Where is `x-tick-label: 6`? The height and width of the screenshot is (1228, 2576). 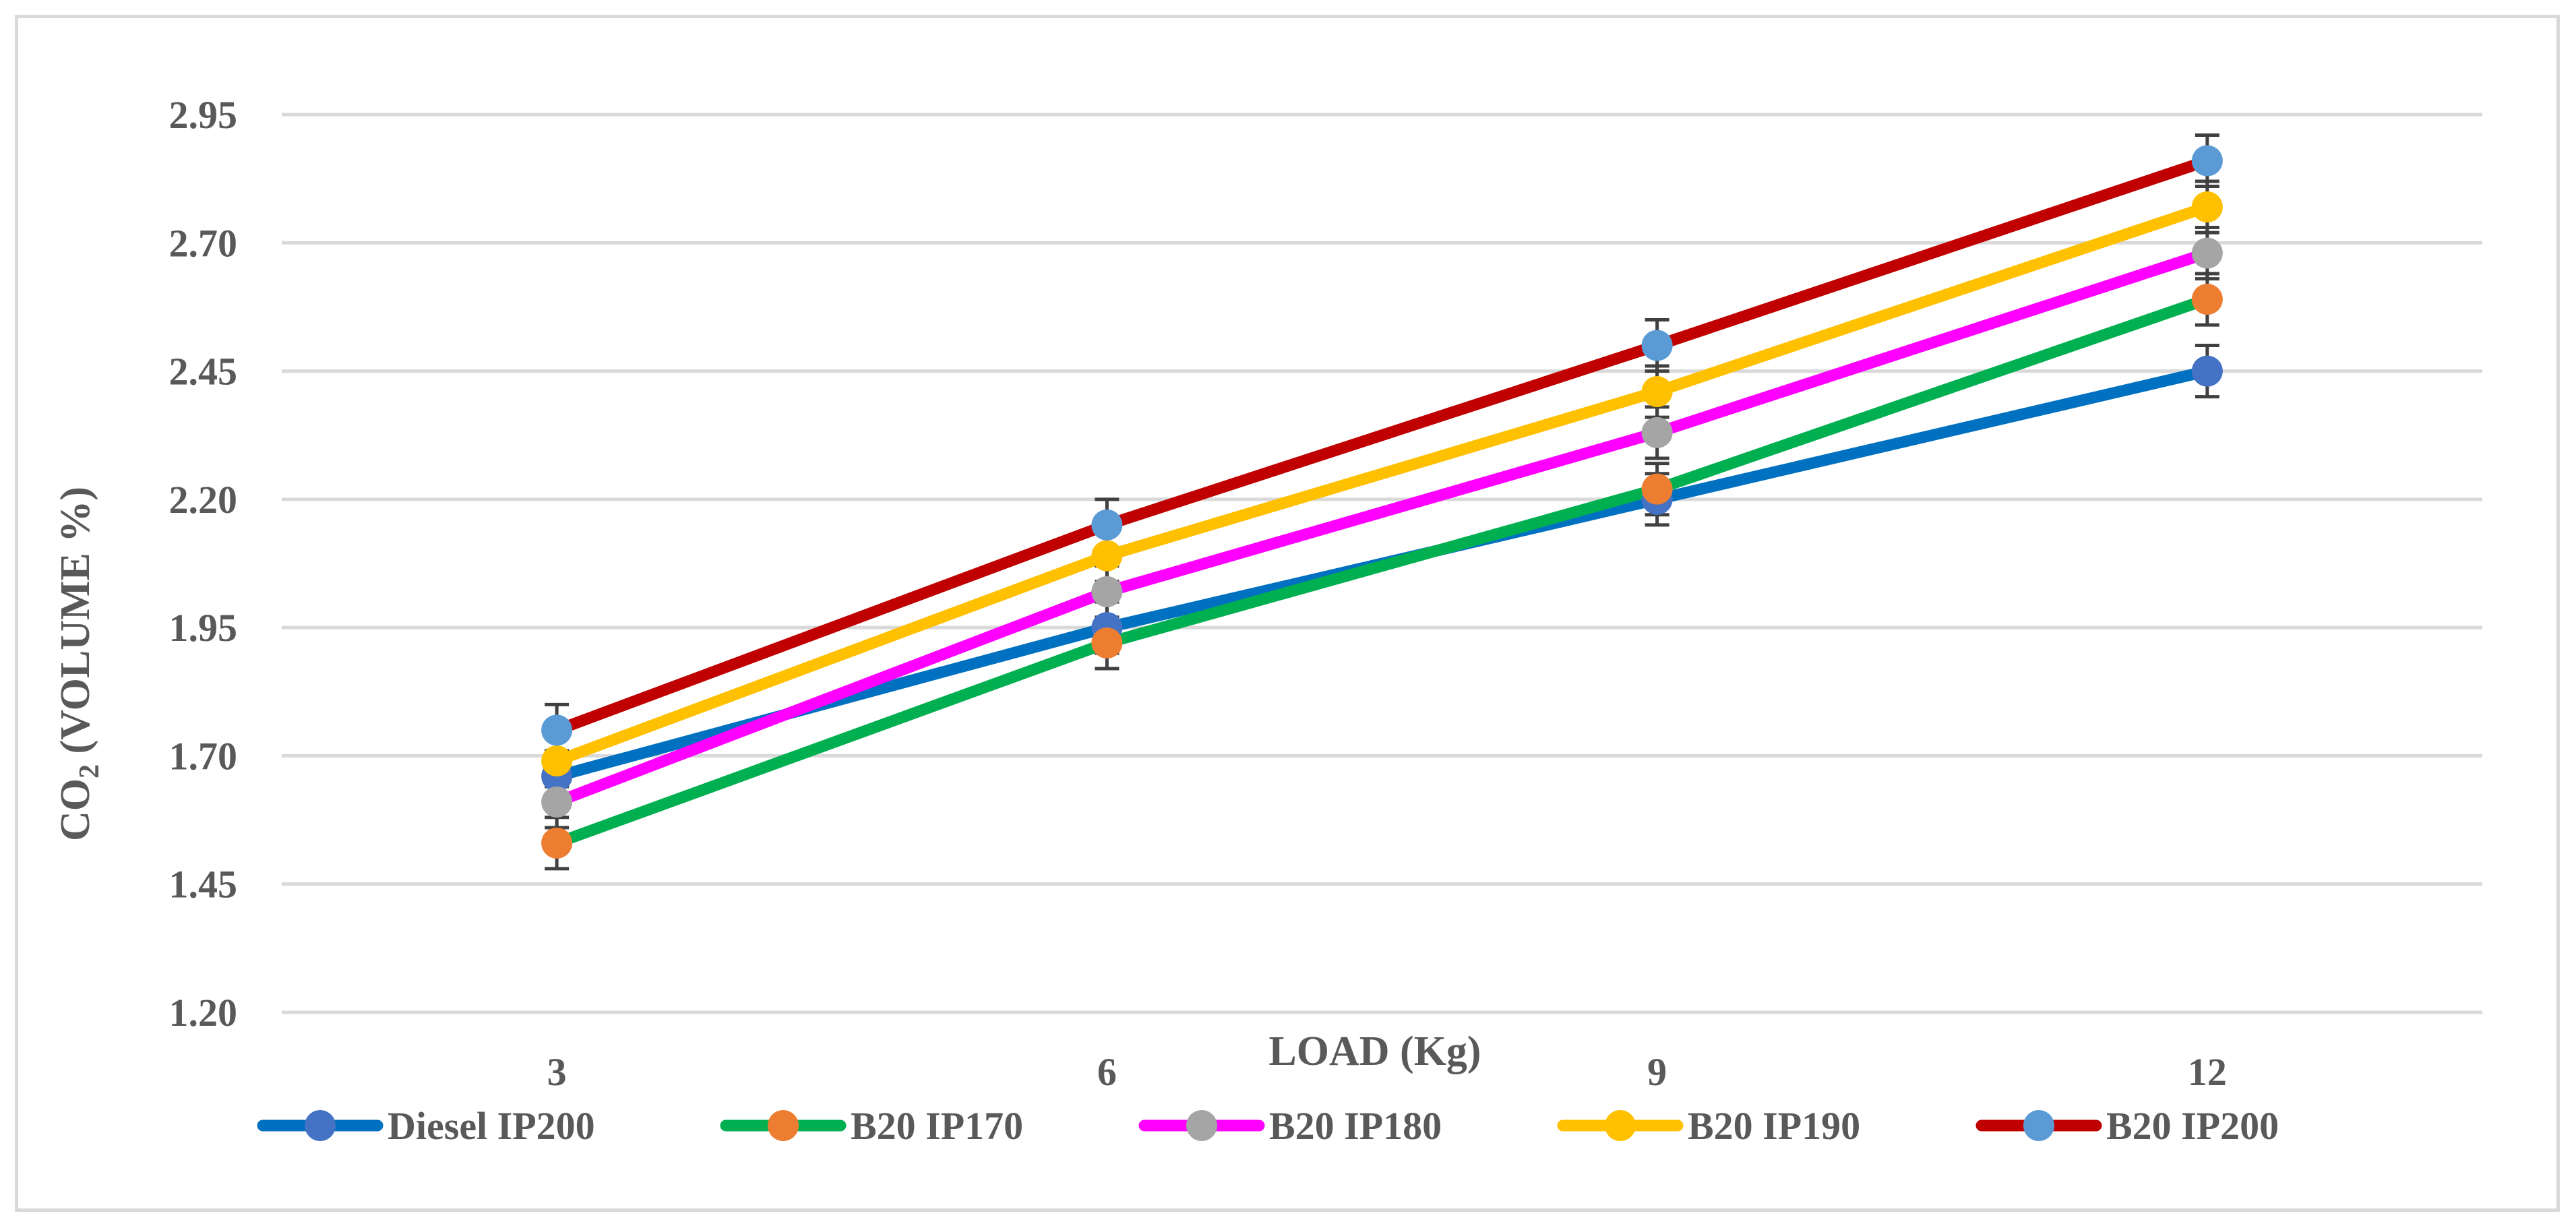
x-tick-label: 6 is located at coordinates (1107, 1072).